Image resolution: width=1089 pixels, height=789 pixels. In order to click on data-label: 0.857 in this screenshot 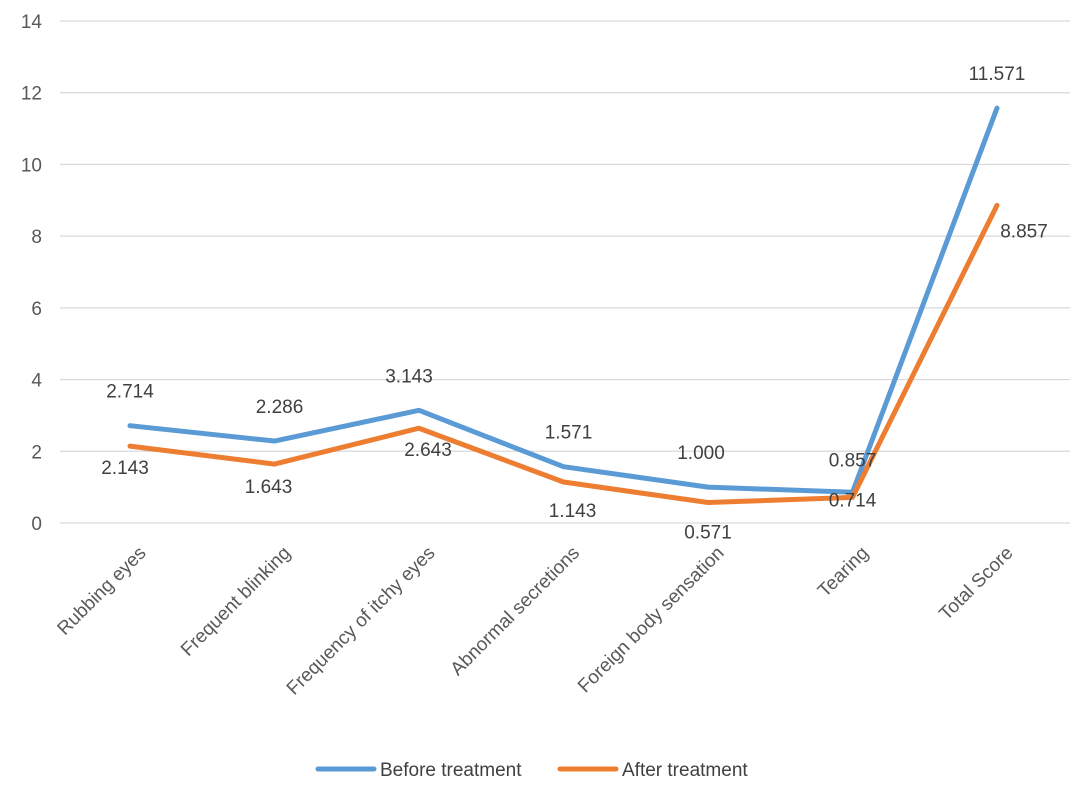, I will do `click(853, 460)`.